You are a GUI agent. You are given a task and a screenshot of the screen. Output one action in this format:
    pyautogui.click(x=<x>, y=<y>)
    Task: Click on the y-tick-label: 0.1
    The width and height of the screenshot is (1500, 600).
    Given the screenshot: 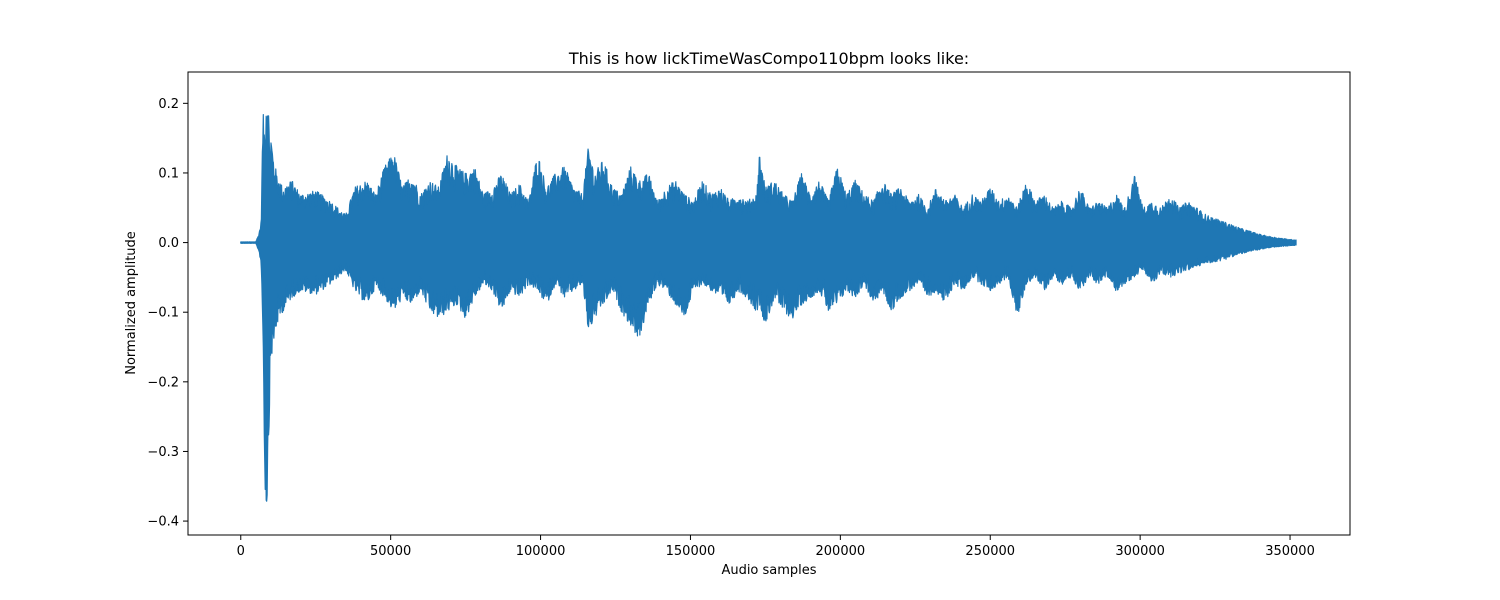 What is the action you would take?
    pyautogui.click(x=168, y=173)
    